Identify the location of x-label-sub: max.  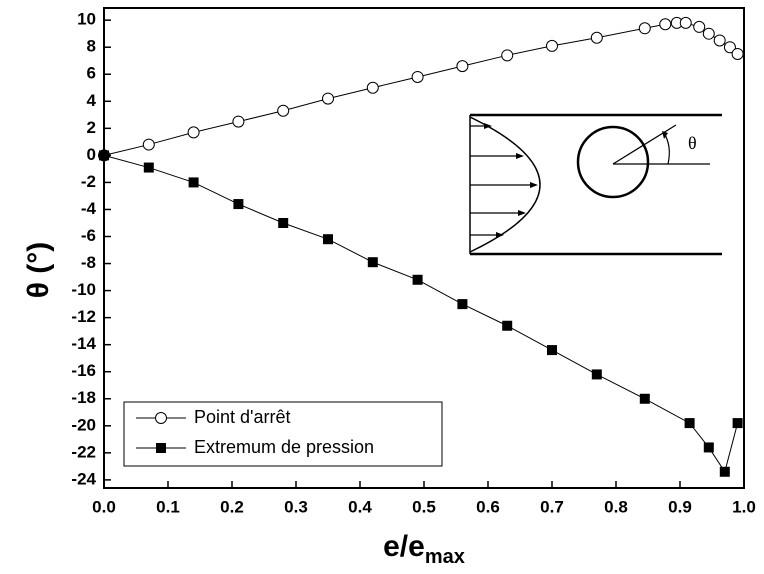
(445, 557).